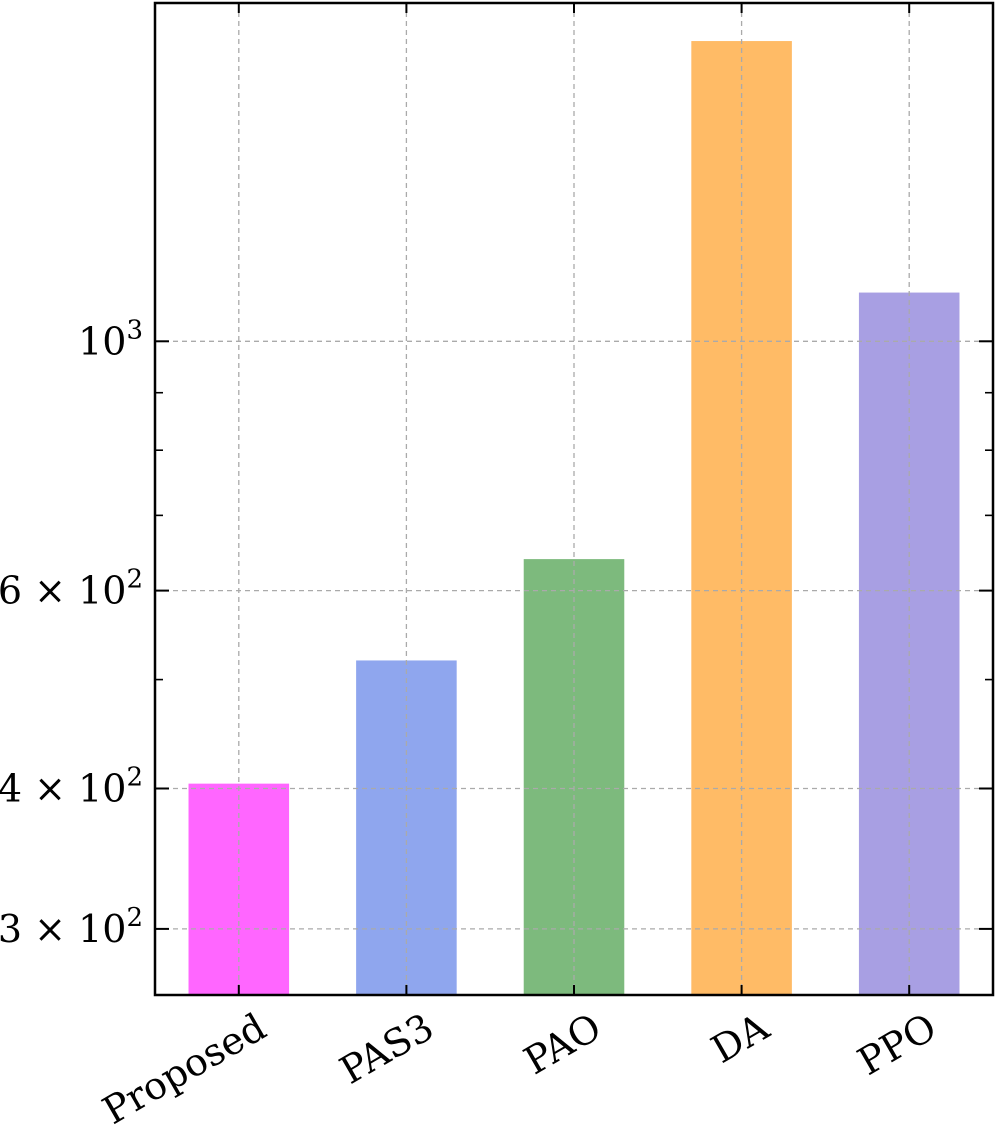 The image size is (997, 1128). I want to click on x-tick-labels: Proposed PAS3 PAO DA PPO, so click(519, 1066).